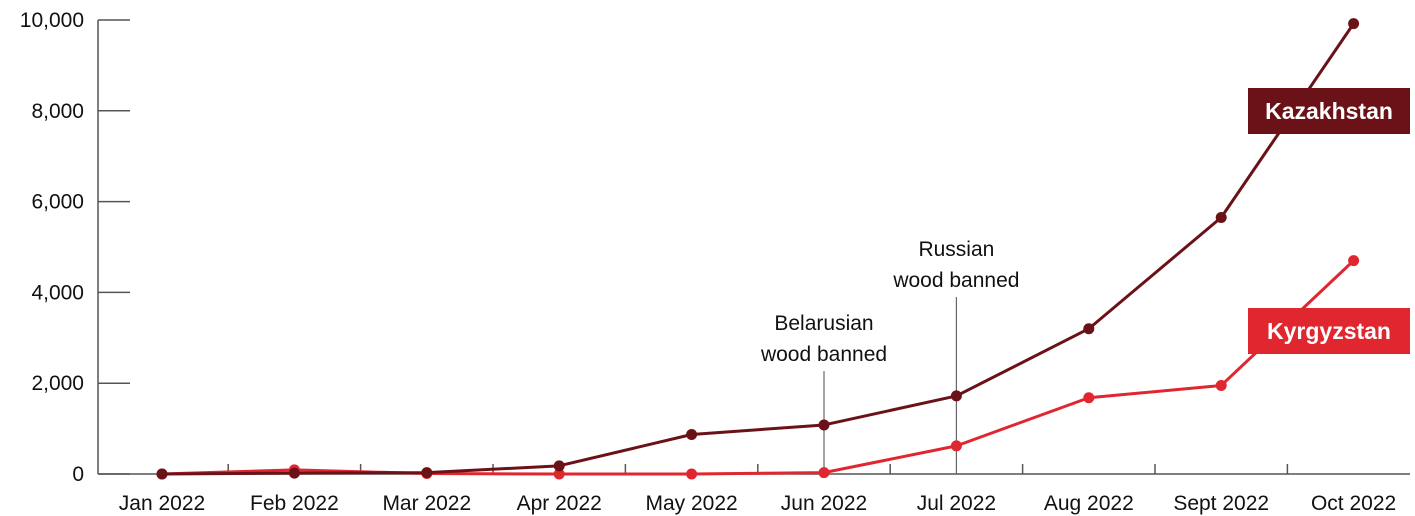 The image size is (1415, 516). Describe the element at coordinates (824, 503) in the screenshot. I see `x-tick-label: Jun 2022` at that location.